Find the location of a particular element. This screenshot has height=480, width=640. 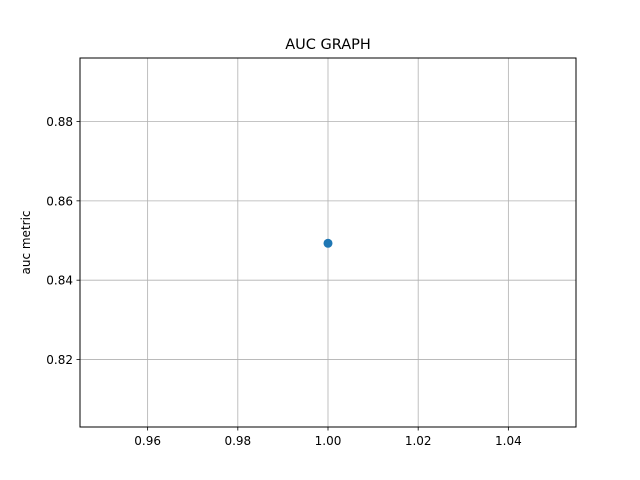

y-tick-label: 0.84 is located at coordinates (59, 281).